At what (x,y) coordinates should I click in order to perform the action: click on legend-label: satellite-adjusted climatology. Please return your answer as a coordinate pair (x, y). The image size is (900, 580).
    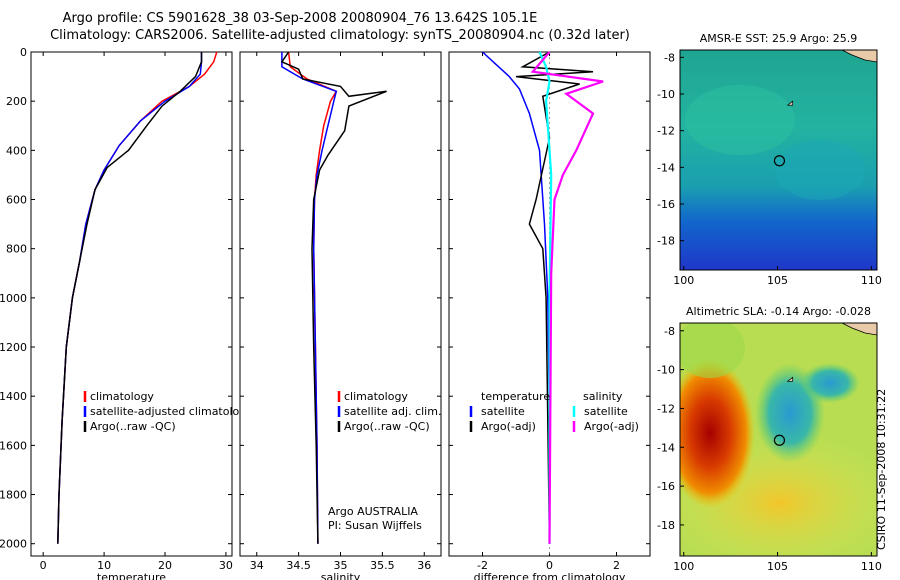
    Looking at the image, I should click on (171, 411).